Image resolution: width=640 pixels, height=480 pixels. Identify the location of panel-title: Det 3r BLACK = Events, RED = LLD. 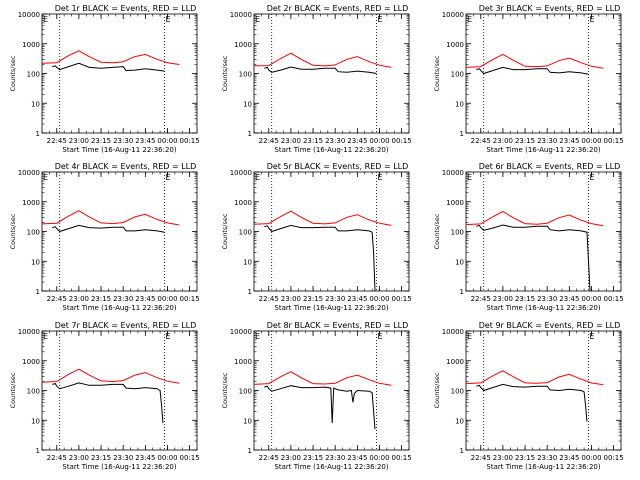
(550, 8).